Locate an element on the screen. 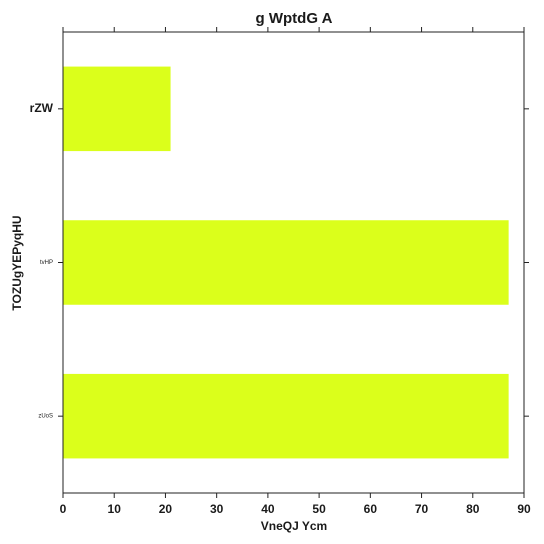  x-tick-label: 90 is located at coordinates (524, 509).